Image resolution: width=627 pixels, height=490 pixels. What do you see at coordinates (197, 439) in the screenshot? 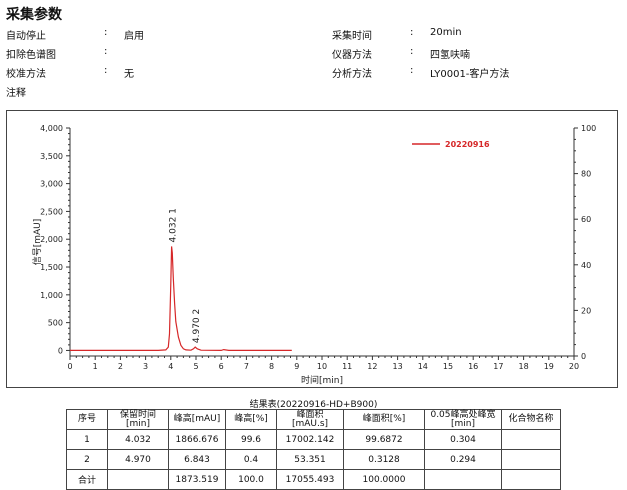
I see `table-cell: 1866.676` at bounding box center [197, 439].